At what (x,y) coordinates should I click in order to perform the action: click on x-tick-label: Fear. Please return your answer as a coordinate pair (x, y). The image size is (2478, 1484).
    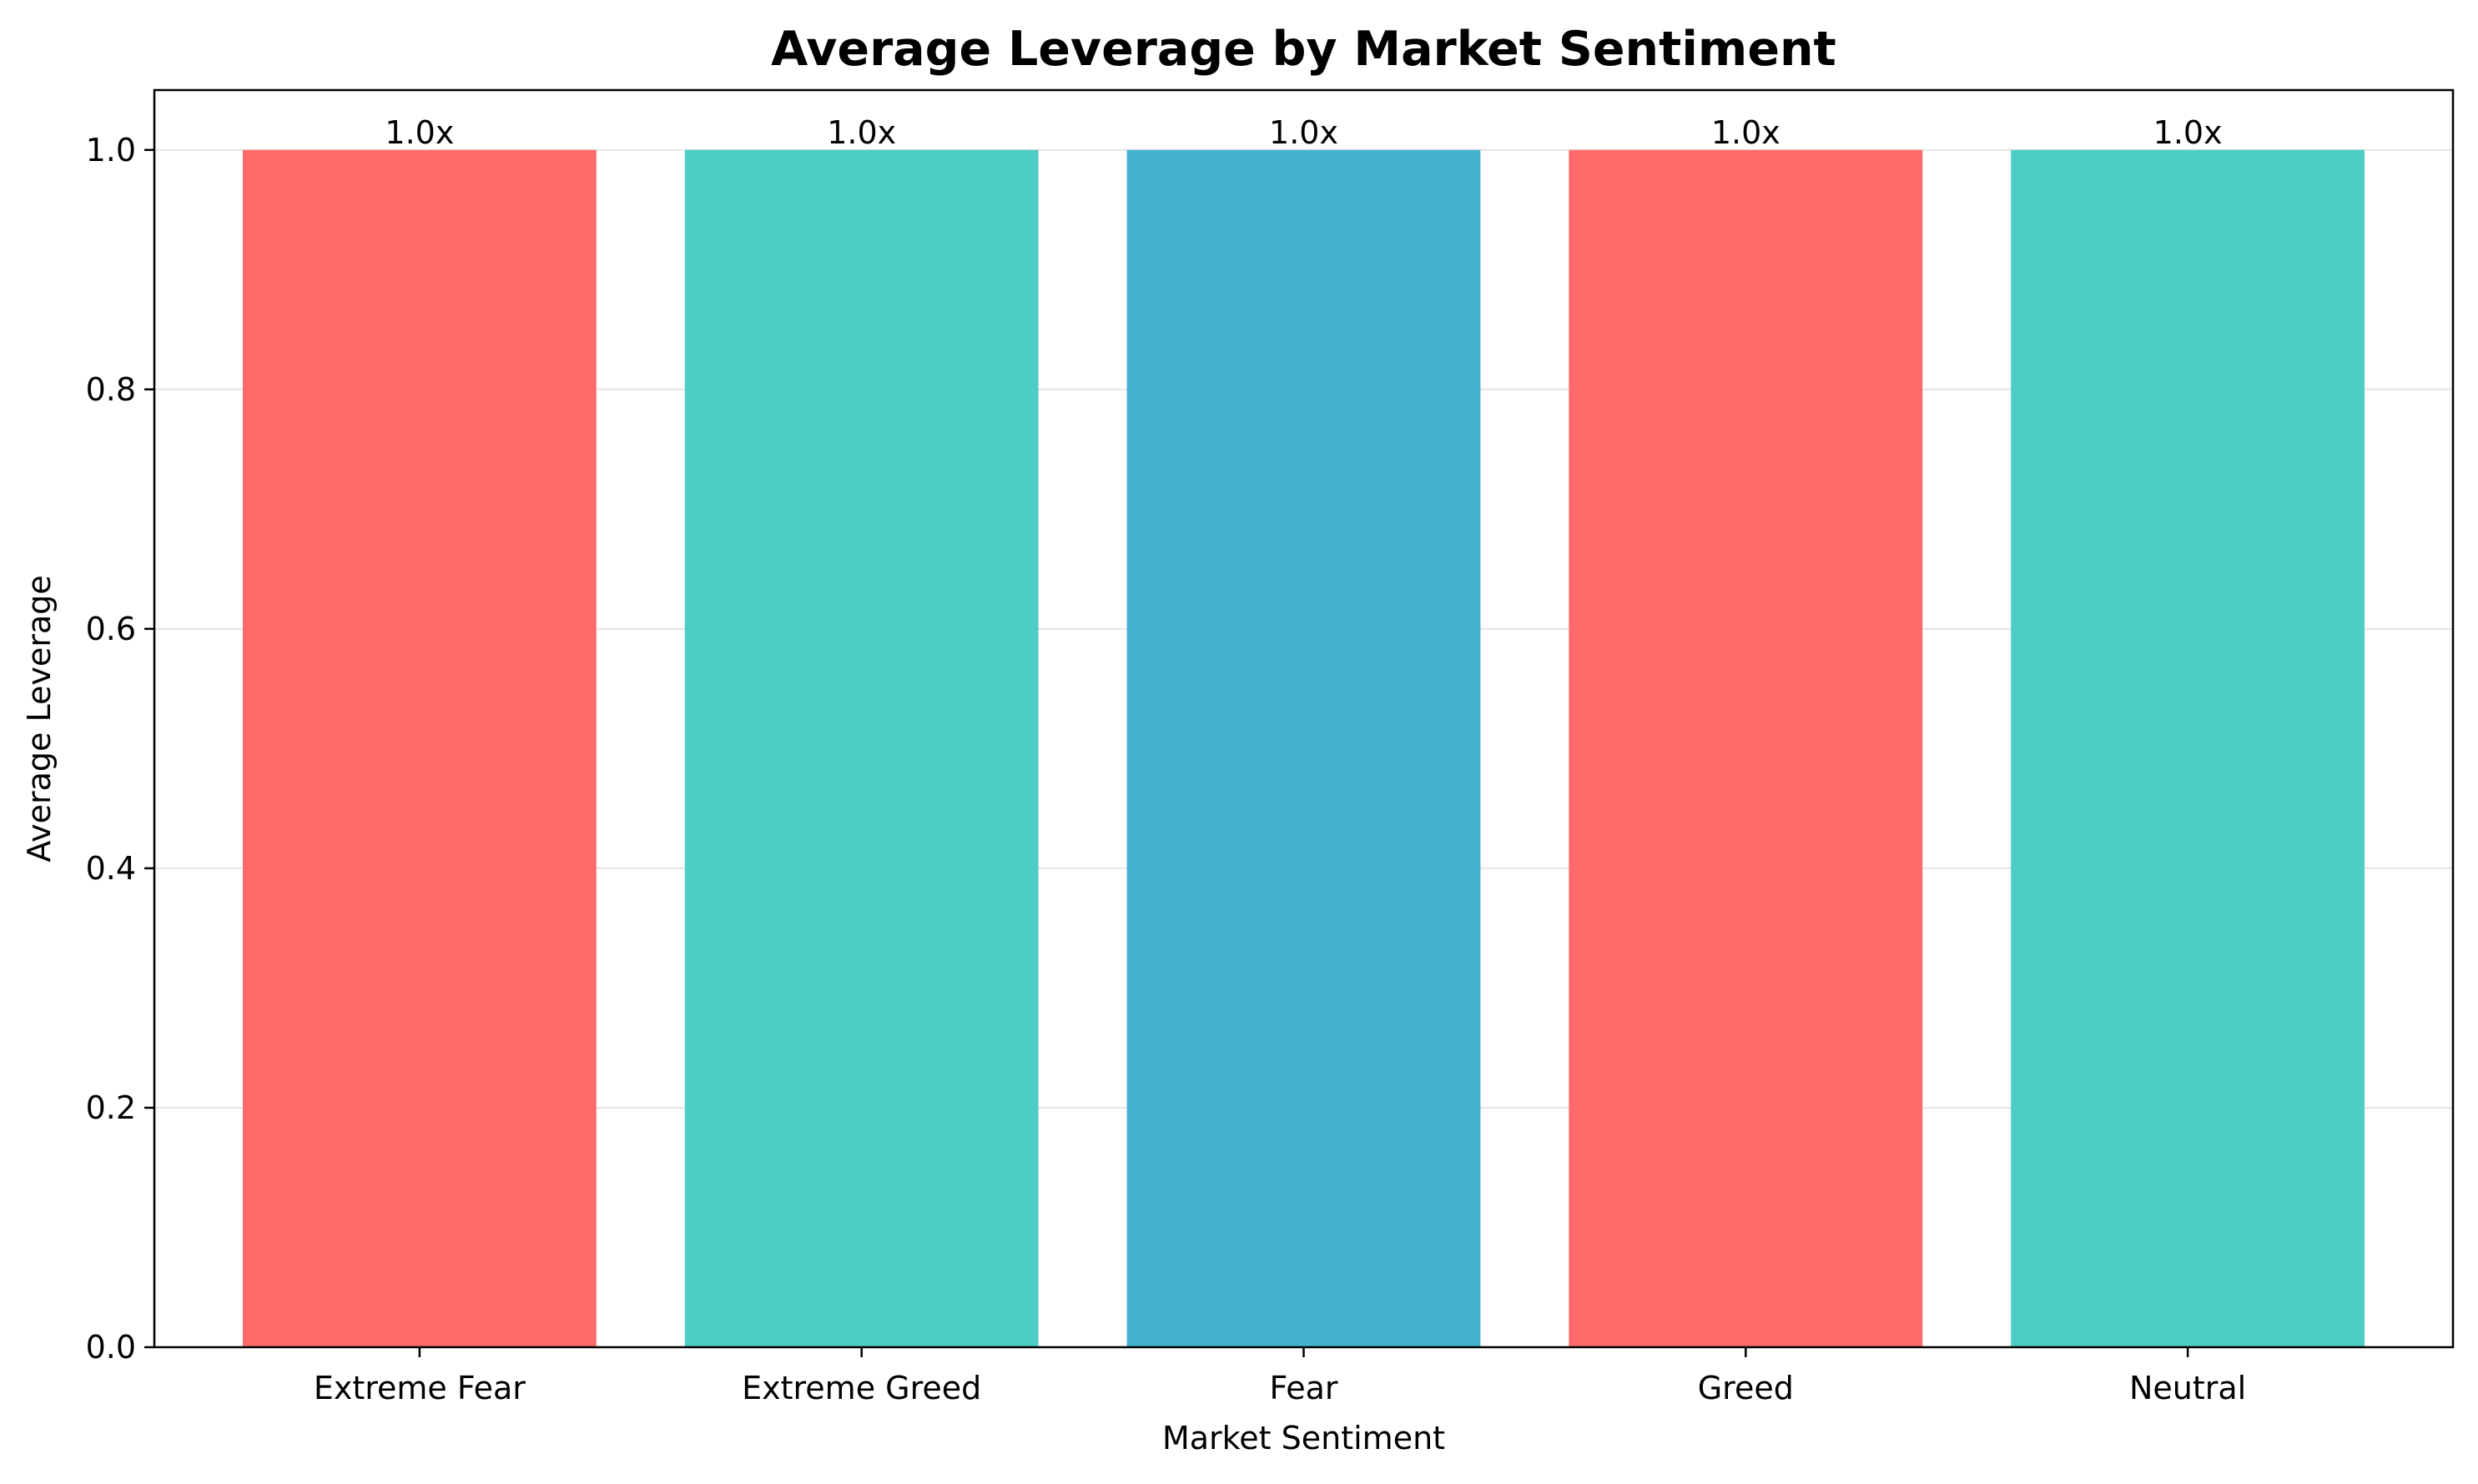
    Looking at the image, I should click on (1303, 1388).